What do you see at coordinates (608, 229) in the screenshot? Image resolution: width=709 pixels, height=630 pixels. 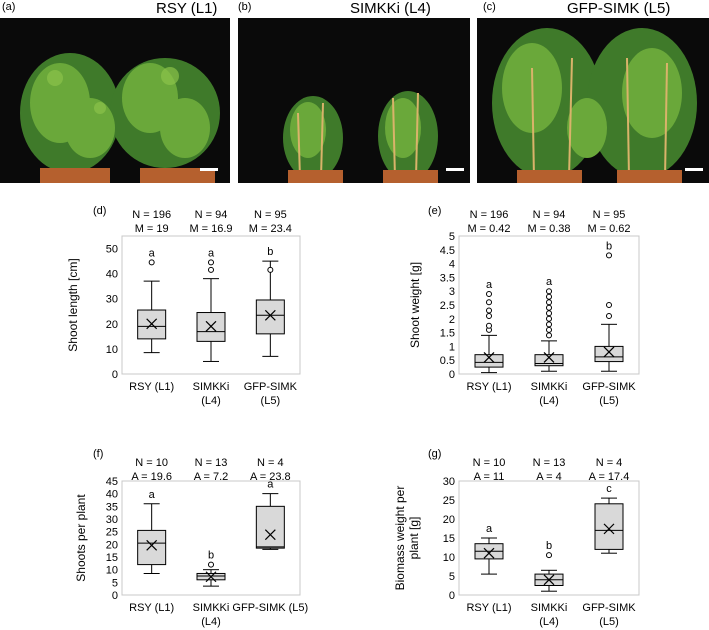 I see `group-stat-label: M = 0.62` at bounding box center [608, 229].